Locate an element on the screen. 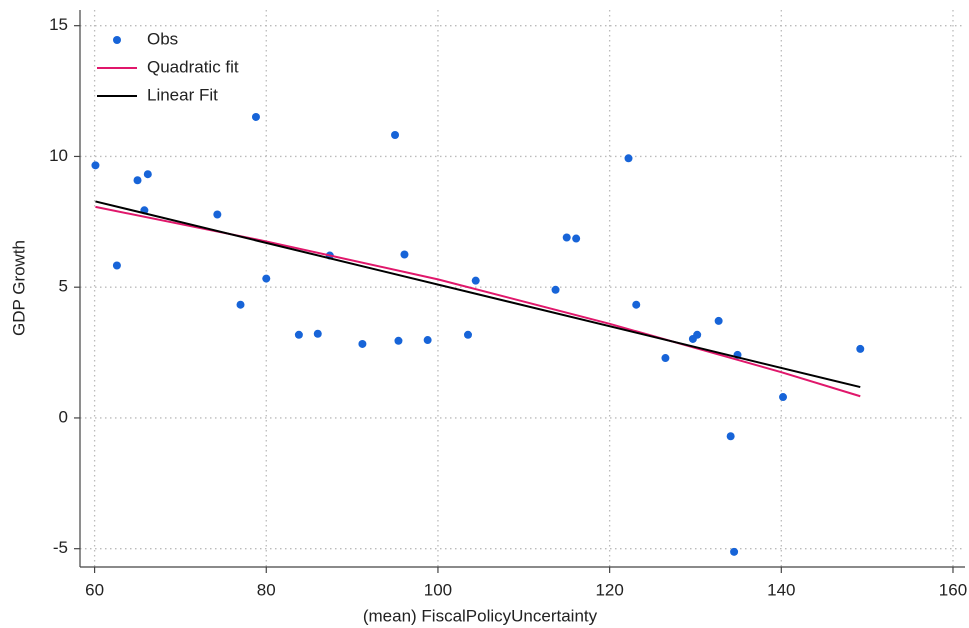 The height and width of the screenshot is (628, 969). x-axis-label: (mean) FiscalPolicyUncertainty is located at coordinates (480, 615).